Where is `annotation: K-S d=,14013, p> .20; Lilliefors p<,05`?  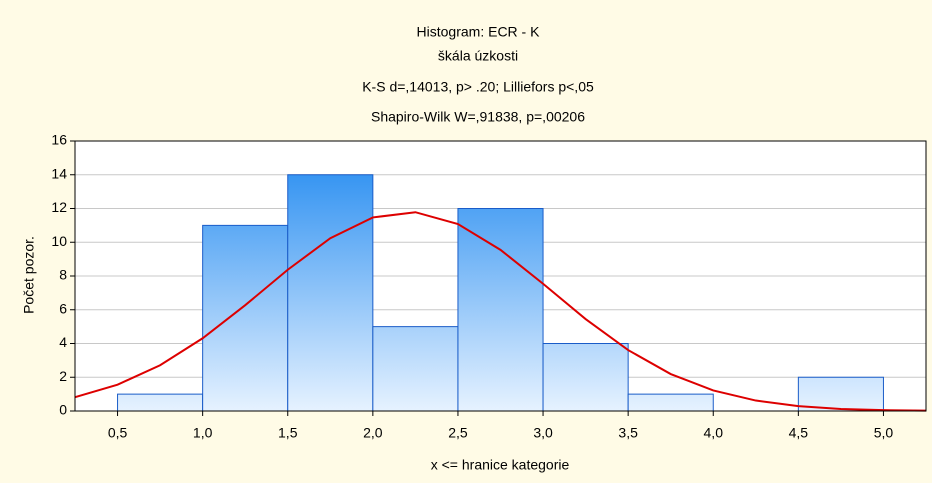 annotation: K-S d=,14013, p> .20; Lilliefors p<,05 is located at coordinates (478, 87).